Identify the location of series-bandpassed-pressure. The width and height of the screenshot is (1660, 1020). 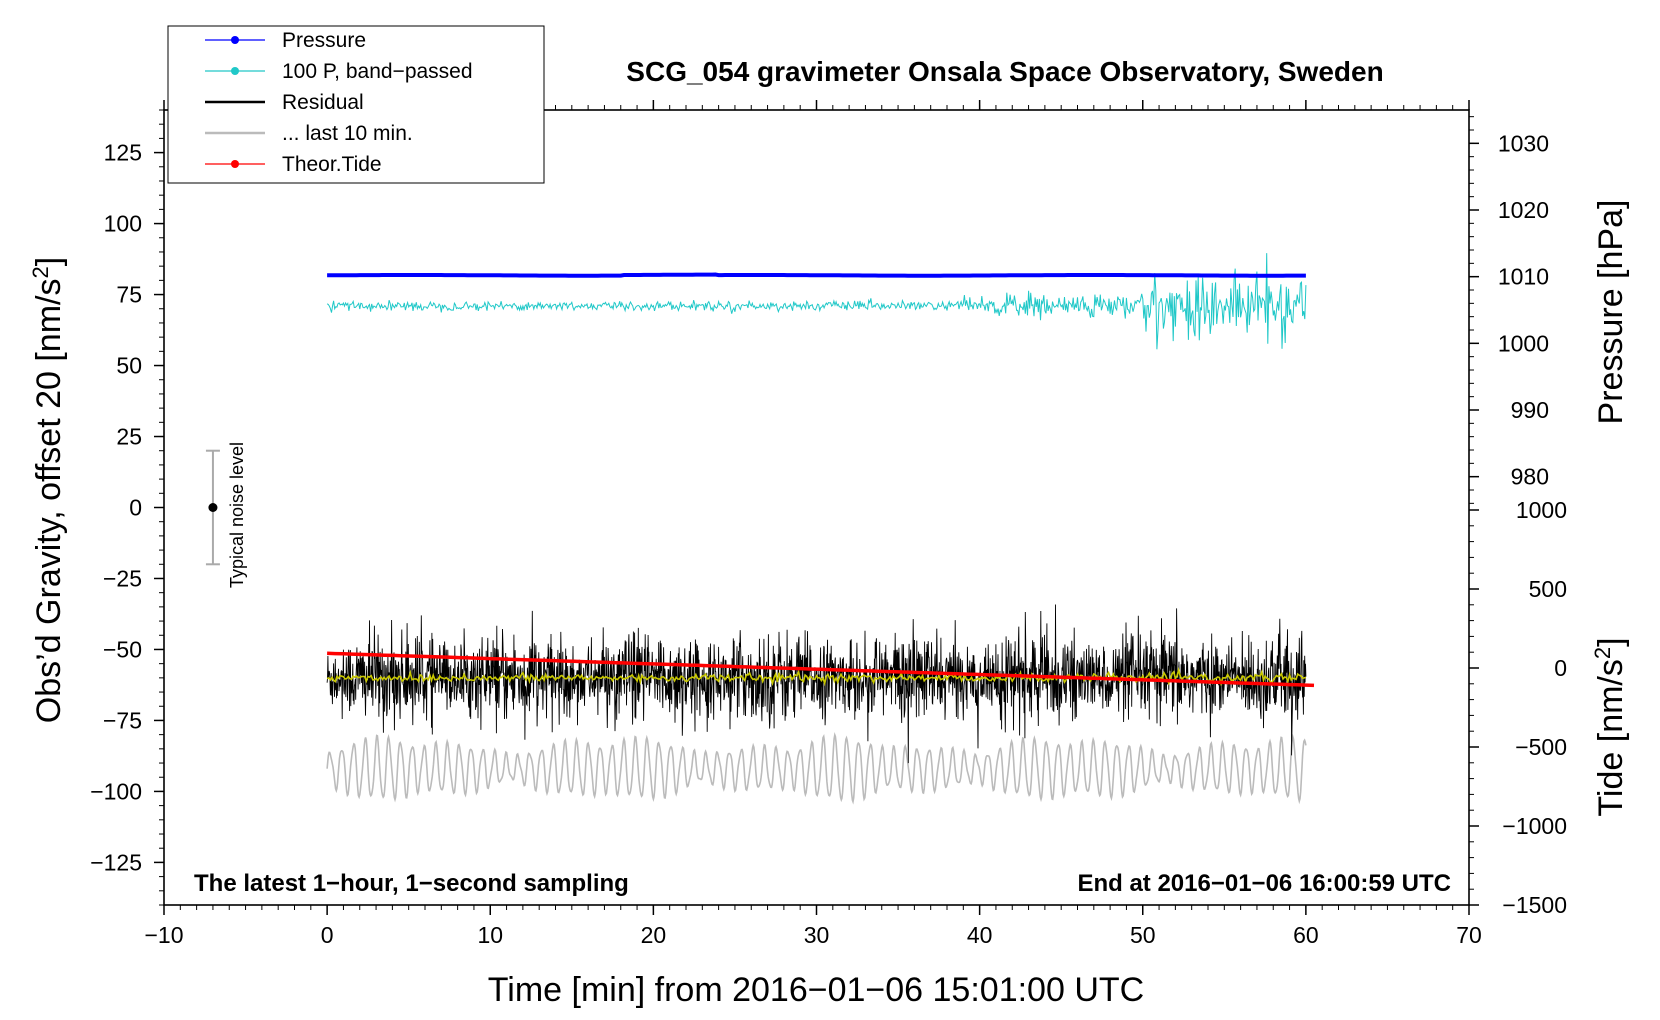
(816, 301).